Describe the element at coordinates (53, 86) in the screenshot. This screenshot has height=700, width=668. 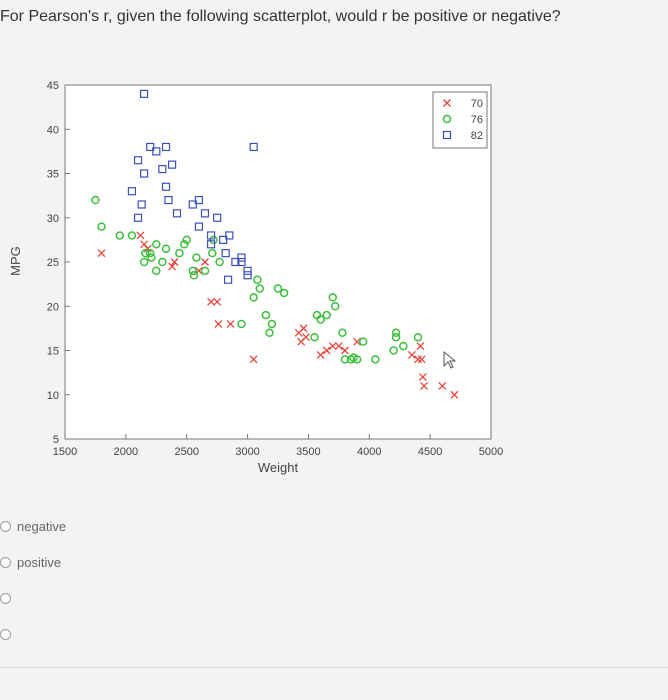
I see `y-tick-label: 45` at that location.